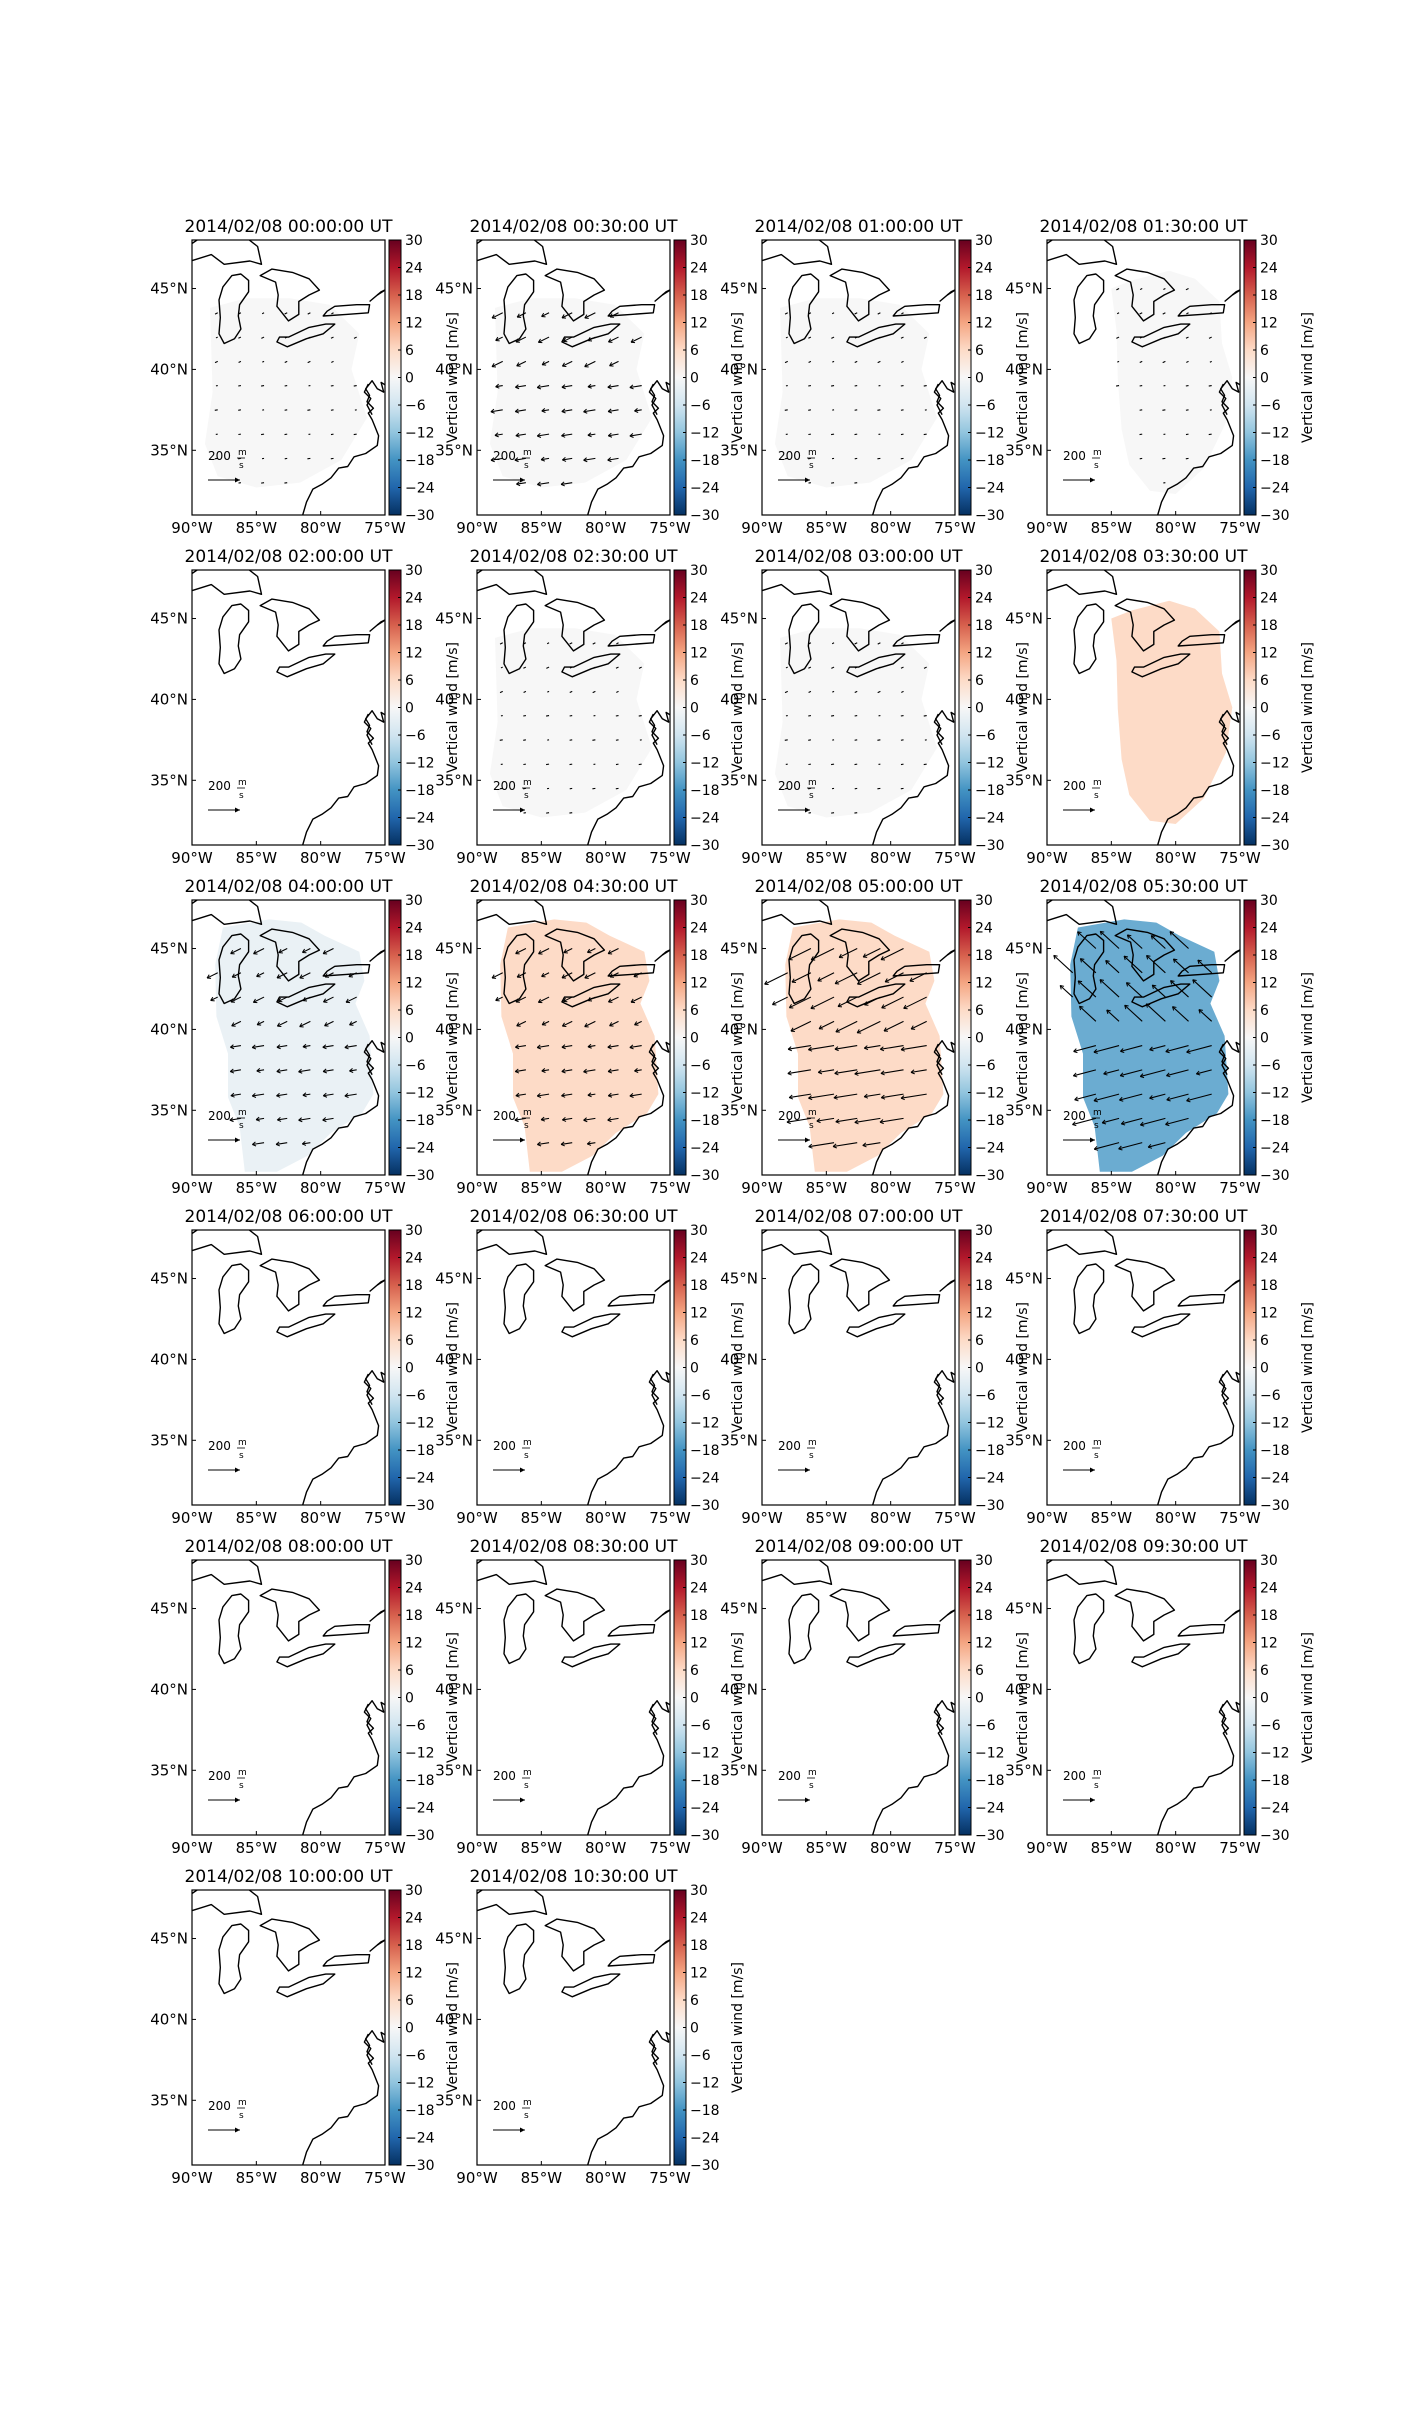 This screenshot has width=1410, height=2414. I want to click on coastline-lakeMichigan, so click(234, 1629).